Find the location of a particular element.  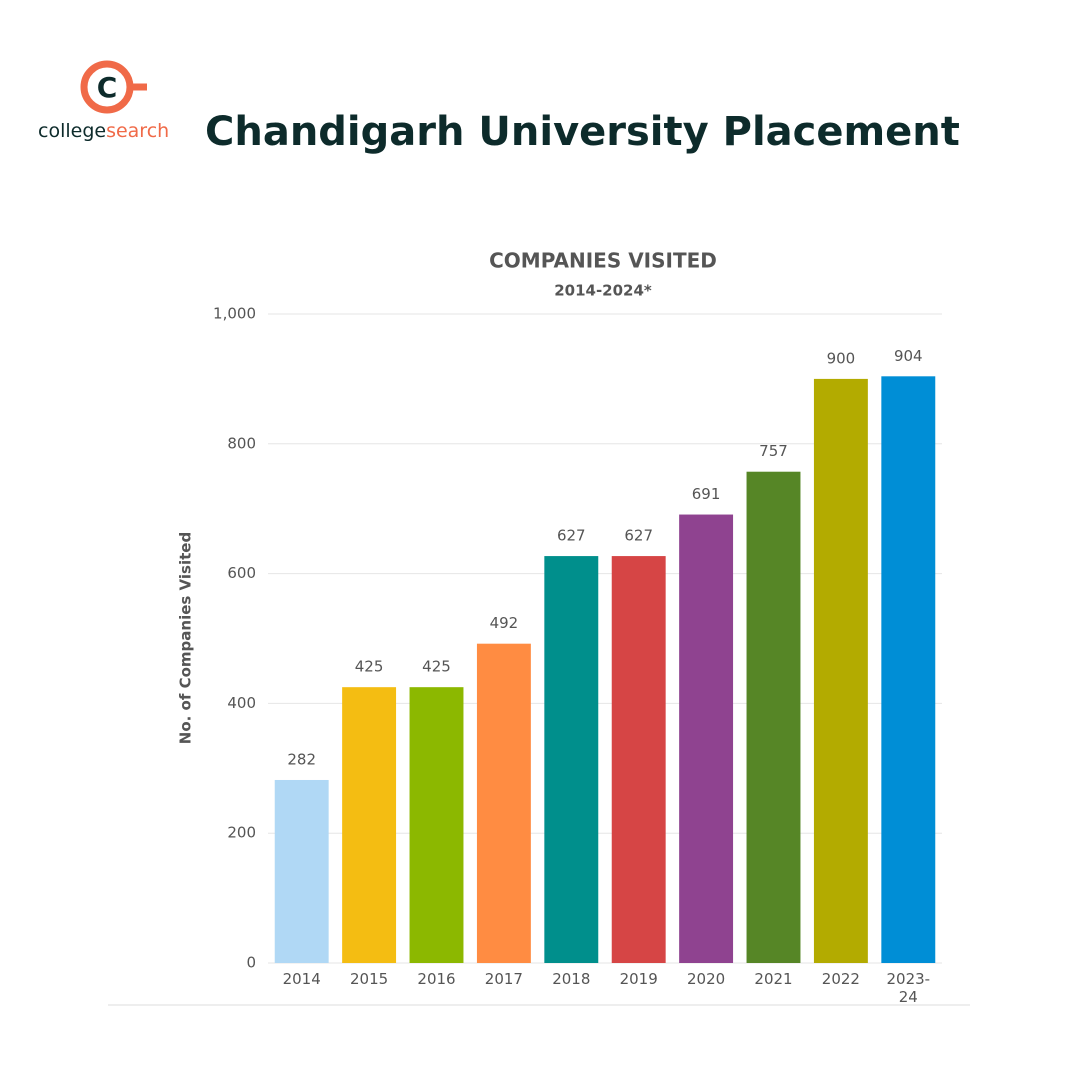

data-label: 282 is located at coordinates (301, 759).